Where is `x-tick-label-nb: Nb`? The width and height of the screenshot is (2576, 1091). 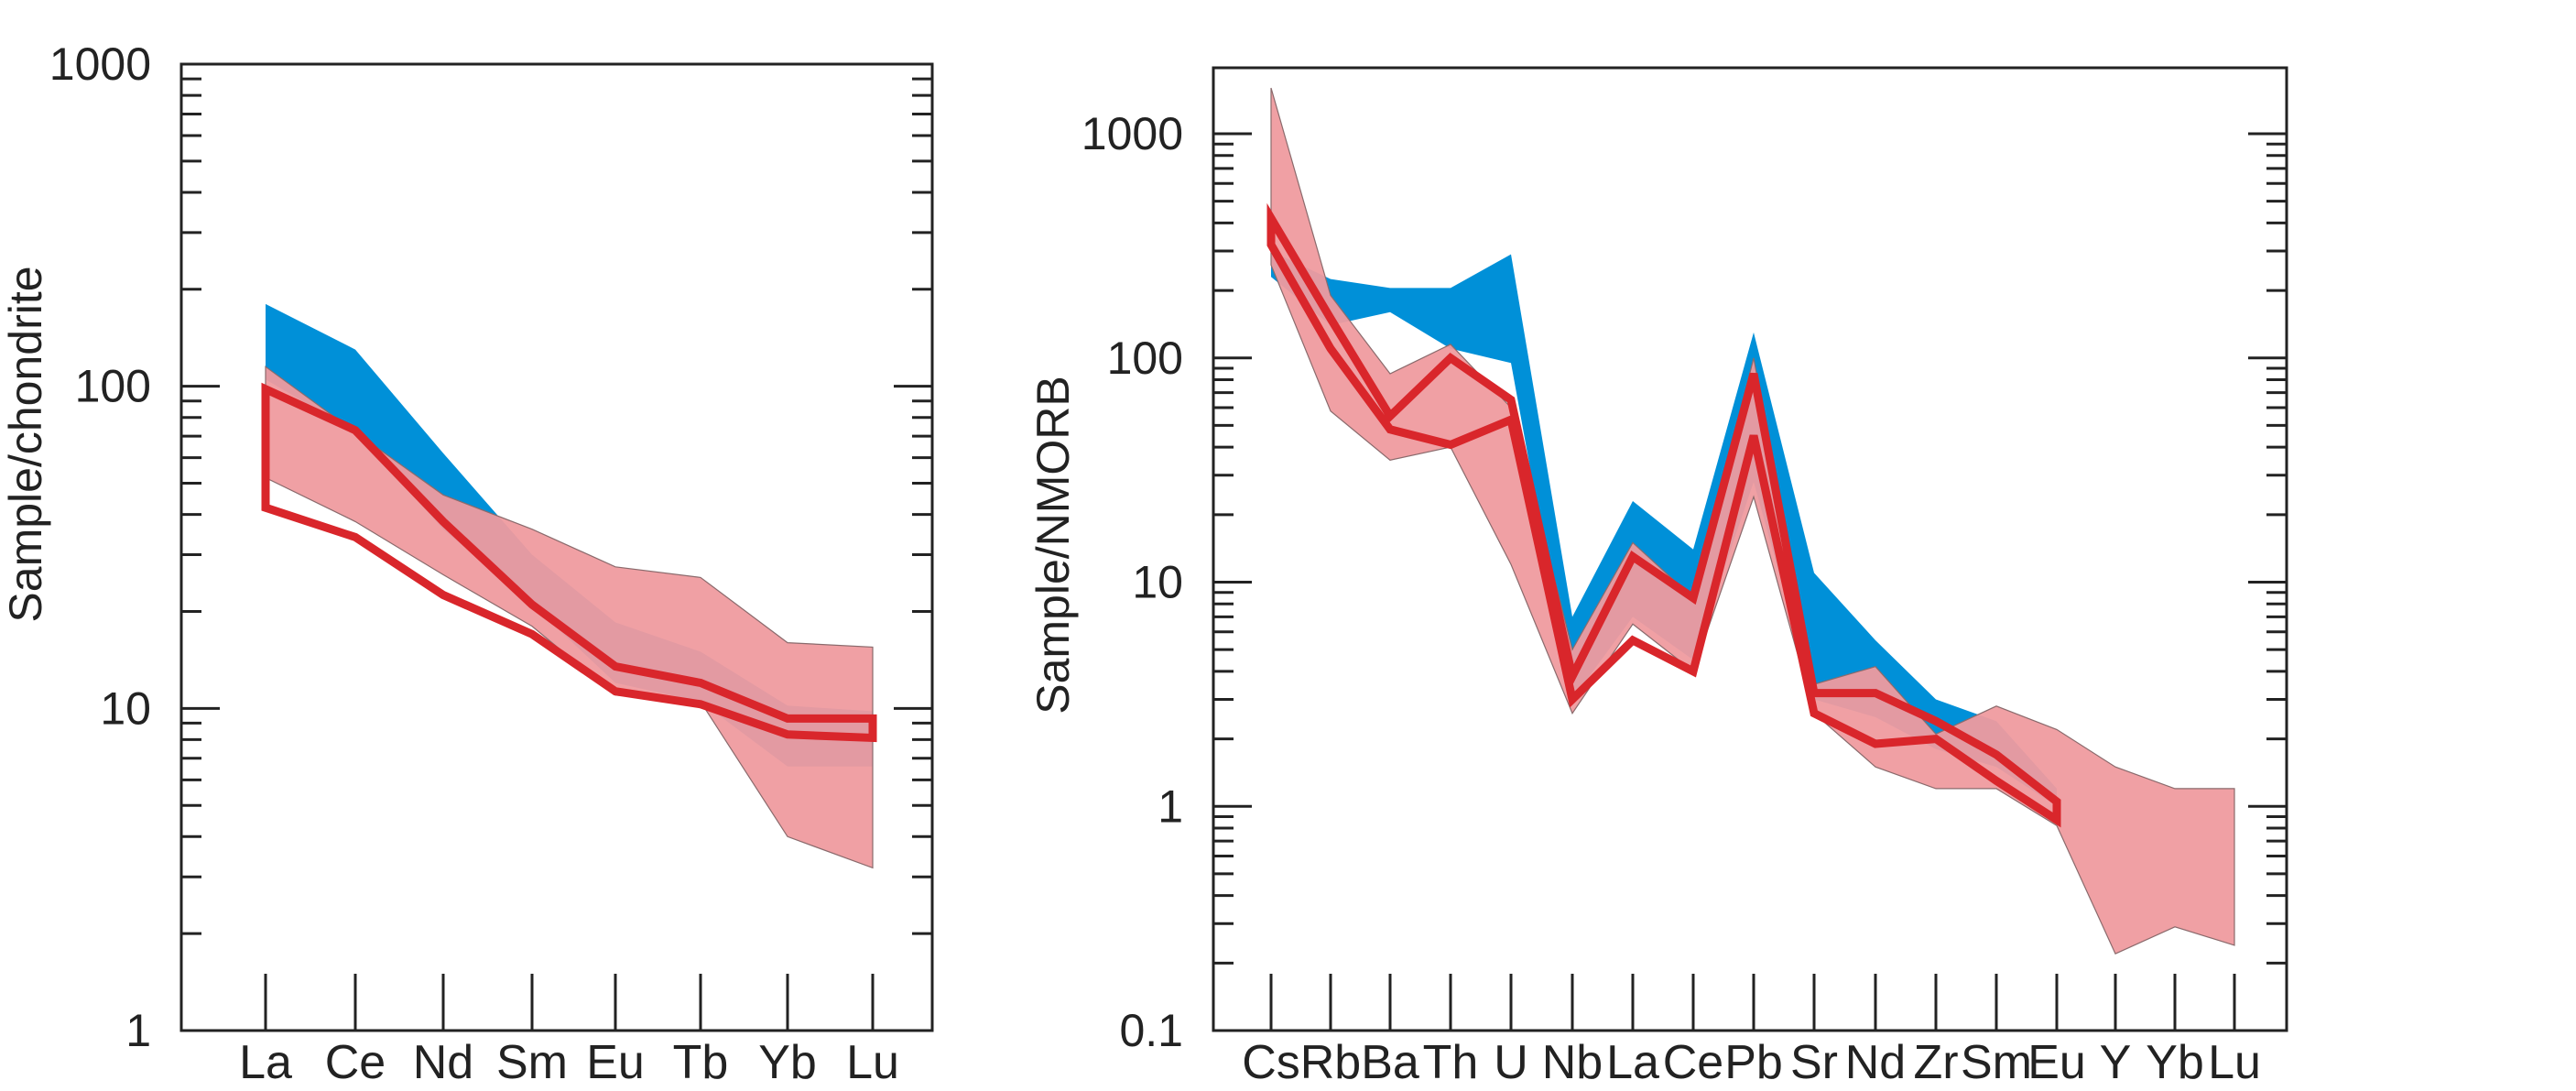 x-tick-label-nb: Nb is located at coordinates (1572, 1061).